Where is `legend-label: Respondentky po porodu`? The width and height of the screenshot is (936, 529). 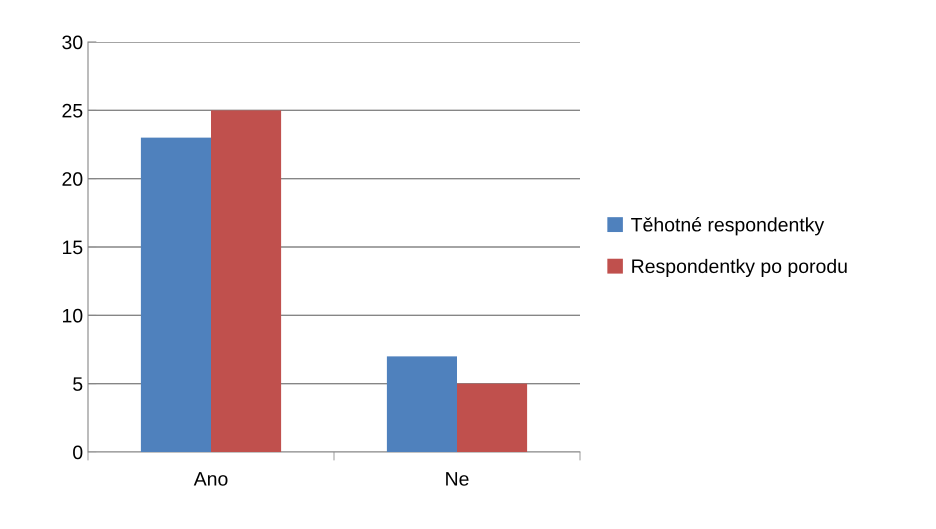
legend-label: Respondentky po porodu is located at coordinates (739, 267).